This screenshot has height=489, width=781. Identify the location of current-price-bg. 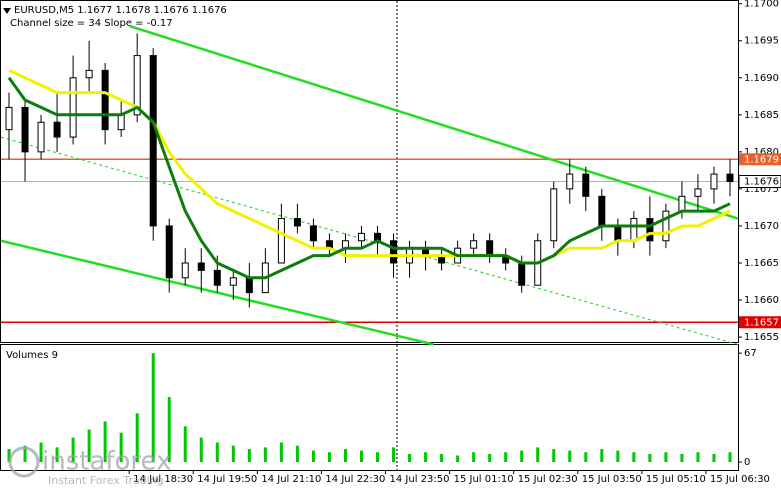
(759, 182).